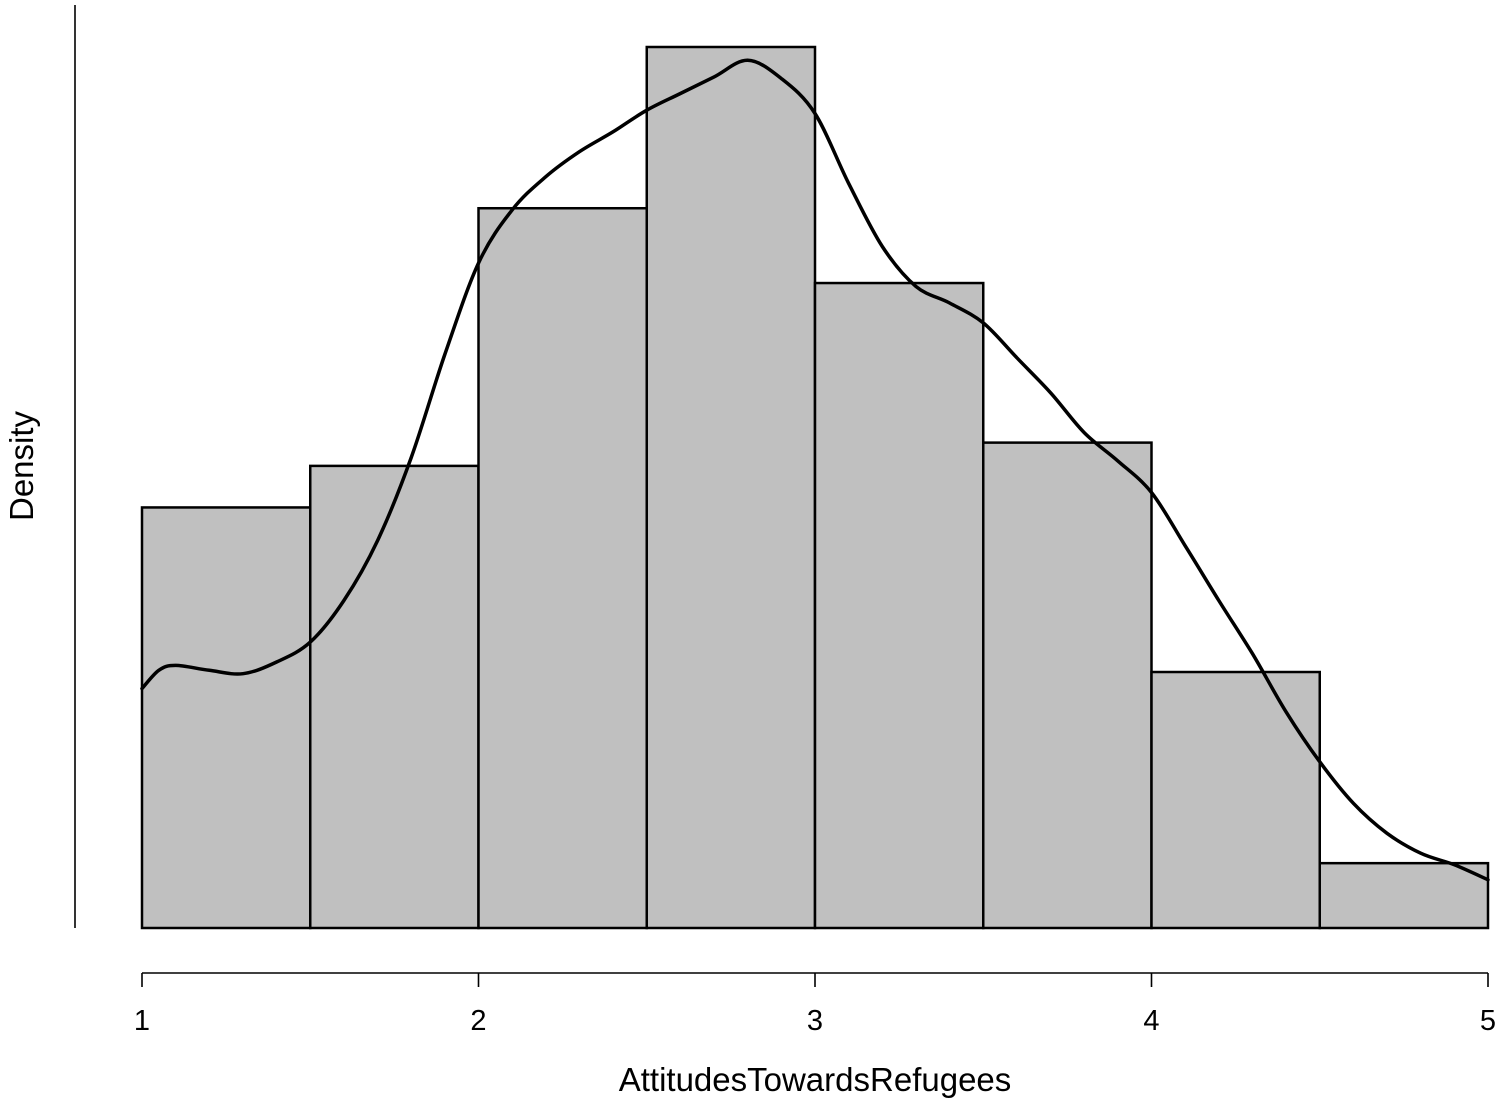 This screenshot has height=1103, width=1500. What do you see at coordinates (815, 1021) in the screenshot?
I see `x-tick-label: 3` at bounding box center [815, 1021].